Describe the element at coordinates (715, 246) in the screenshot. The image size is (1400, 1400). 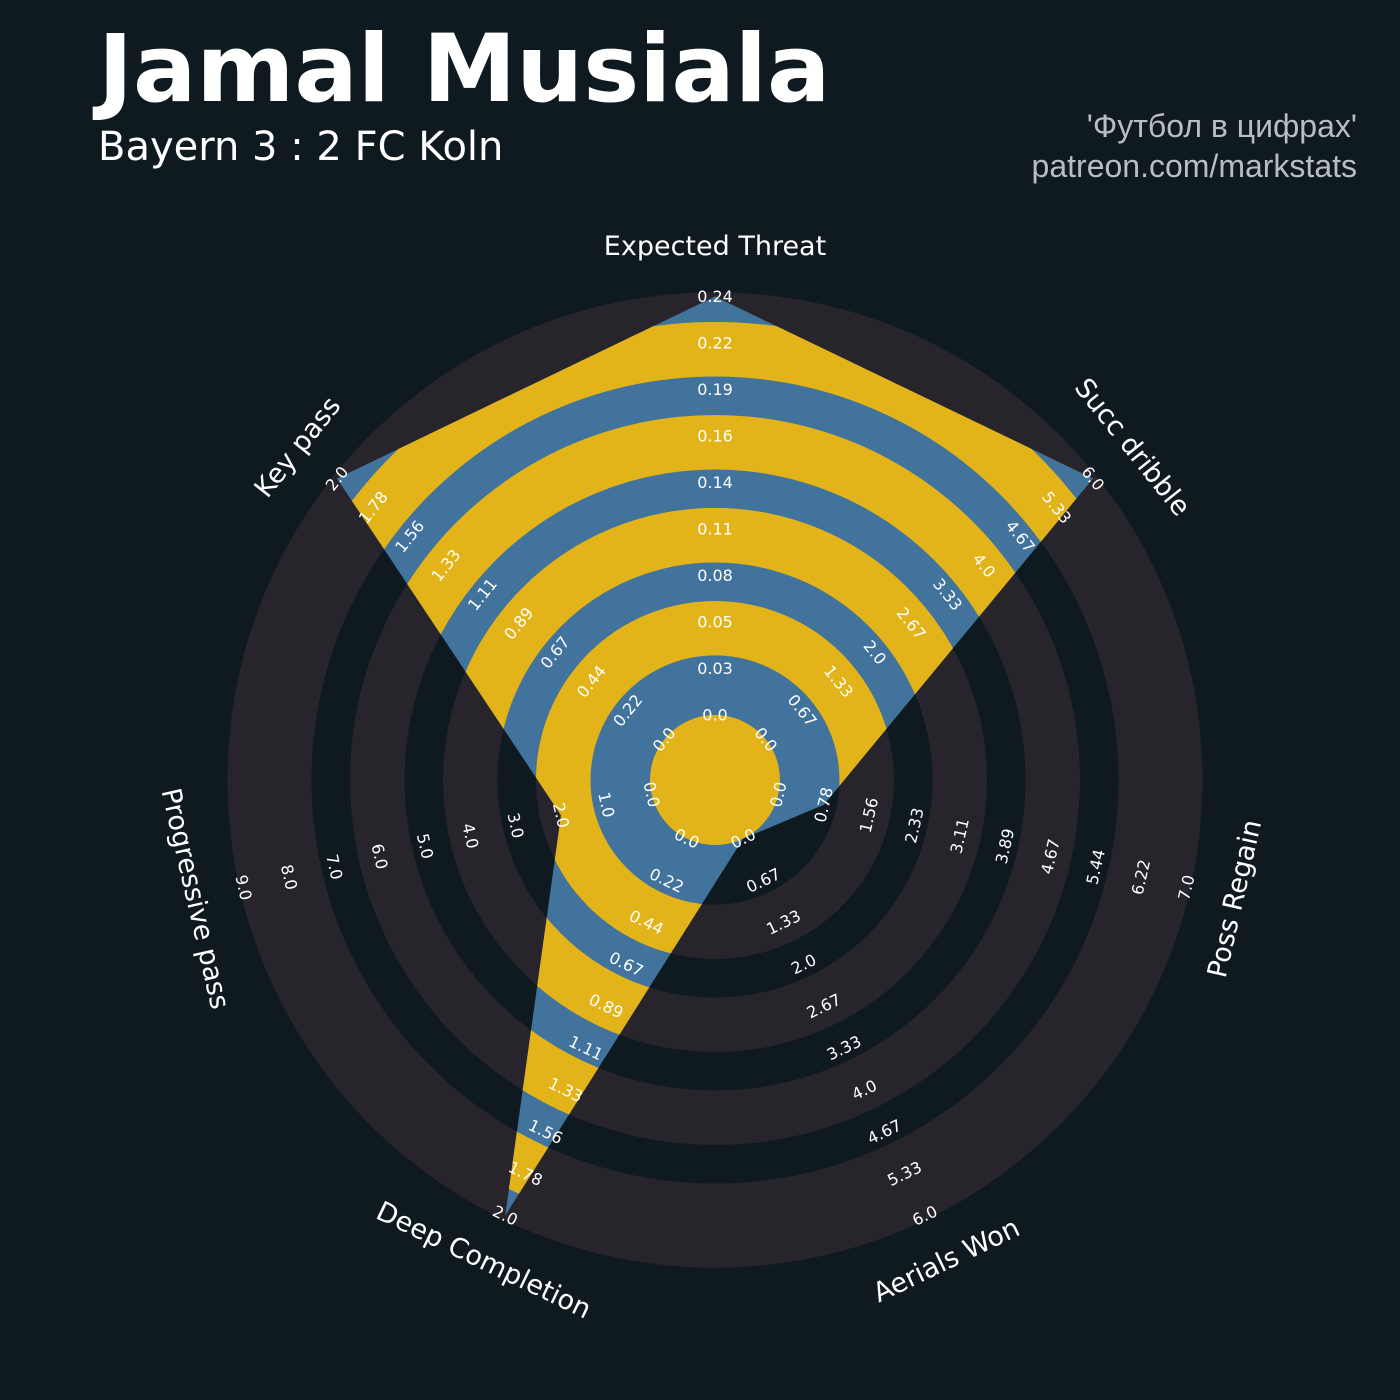
I see `axis-label: Expected Threat` at that location.